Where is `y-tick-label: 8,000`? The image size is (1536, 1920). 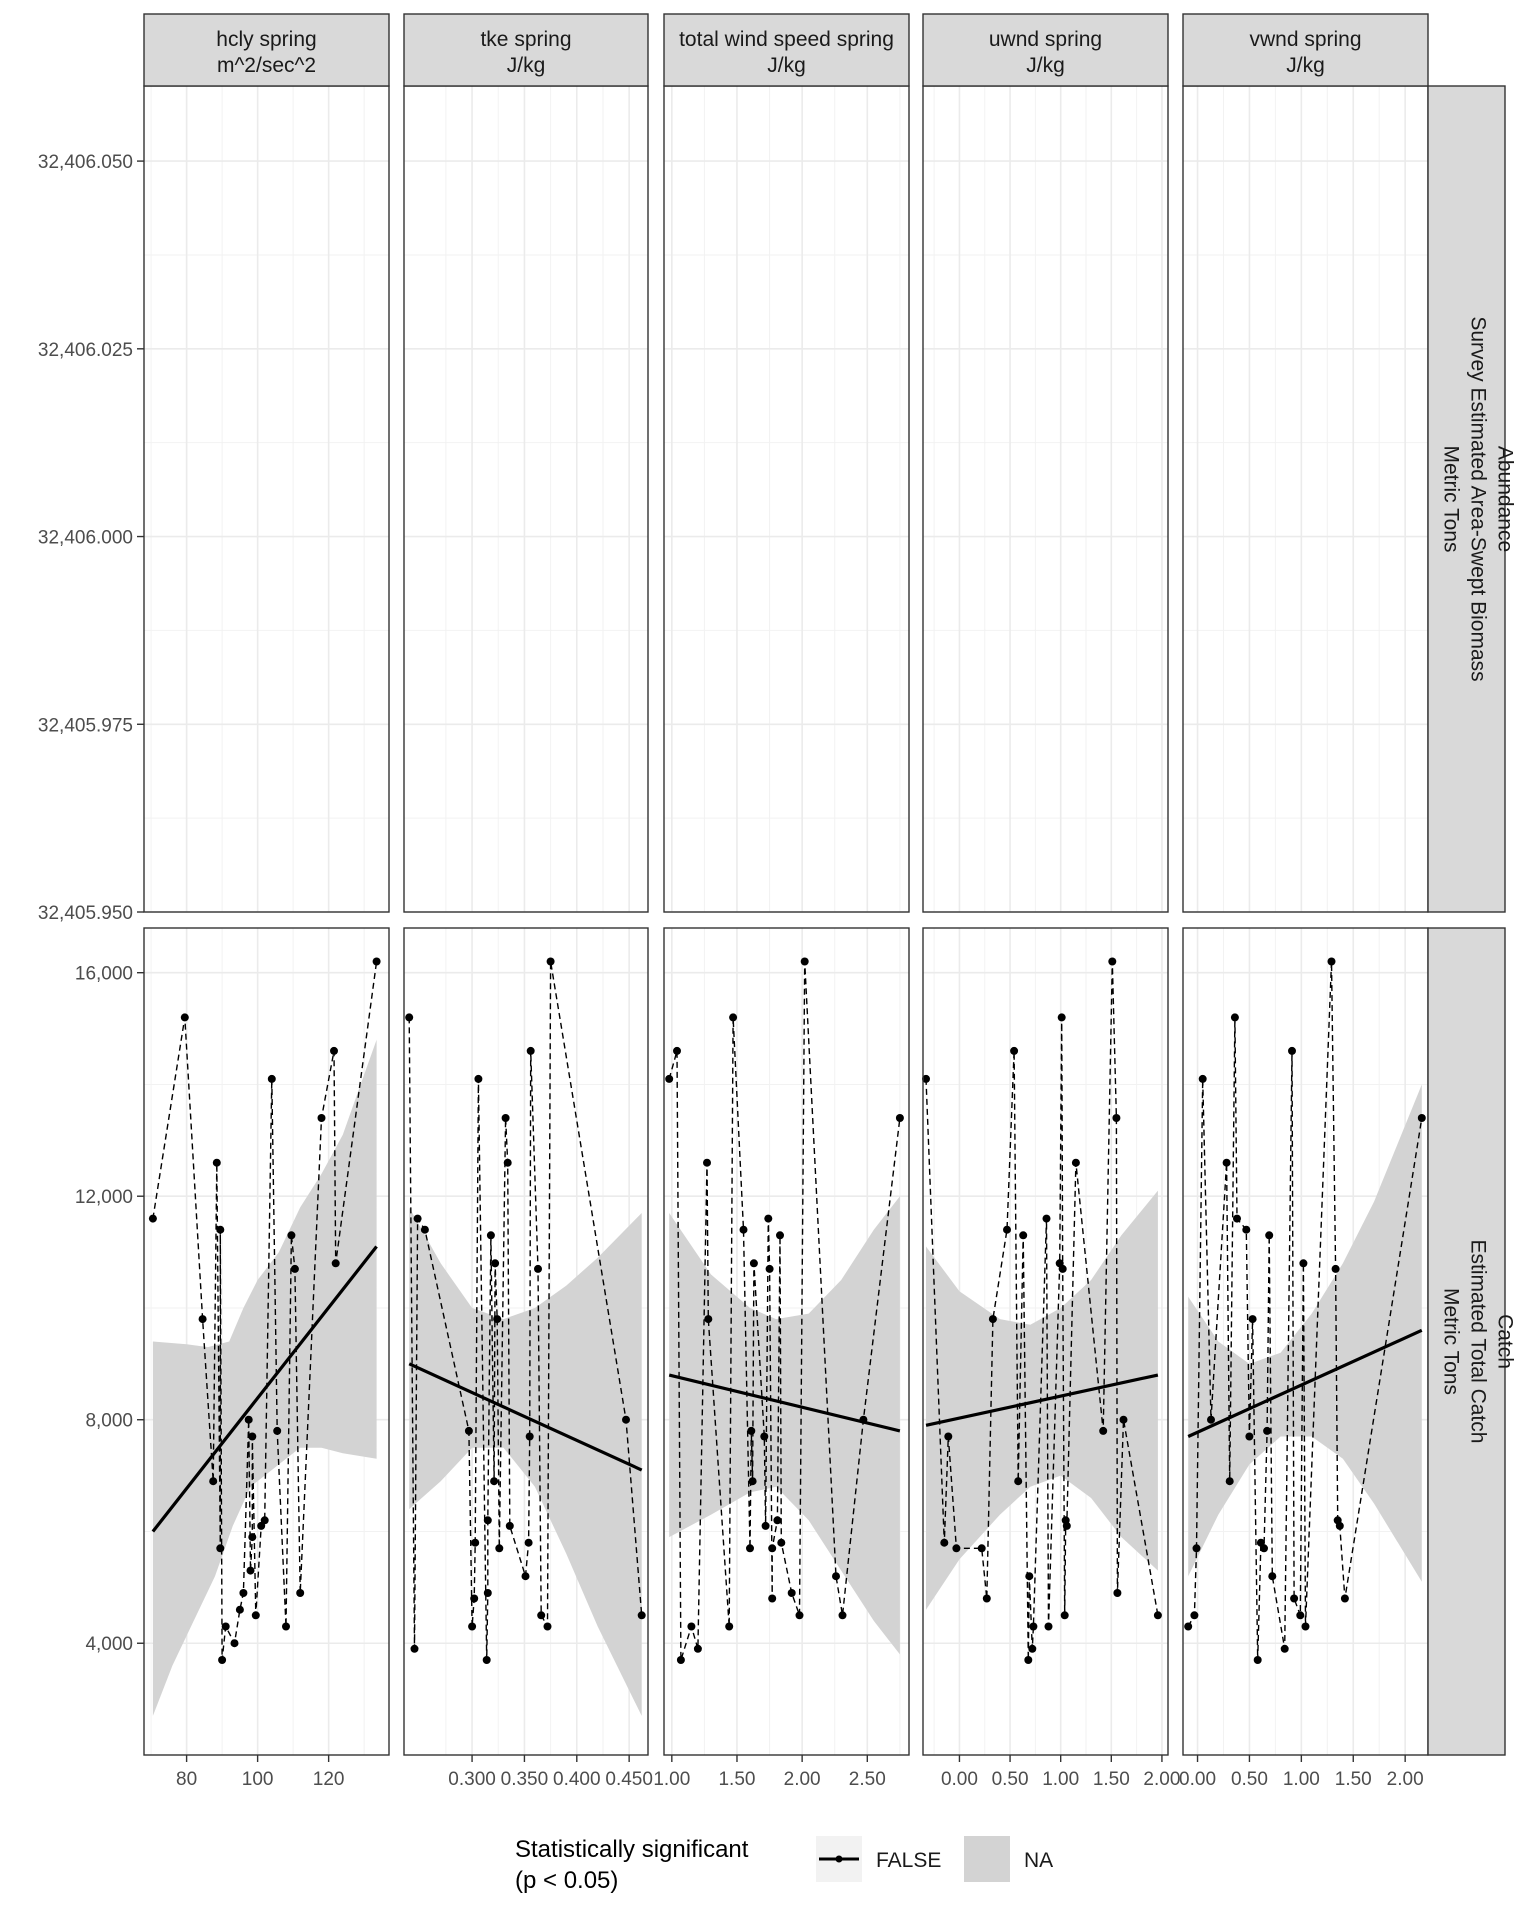
y-tick-label: 8,000 is located at coordinates (109, 1421).